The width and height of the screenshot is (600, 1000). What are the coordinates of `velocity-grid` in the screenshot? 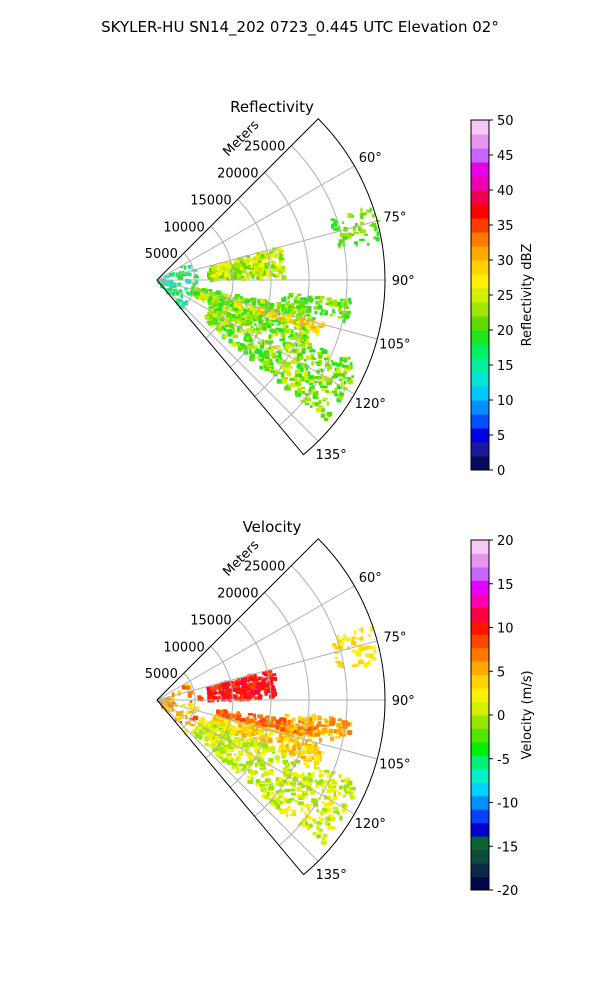 It's located at (271, 707).